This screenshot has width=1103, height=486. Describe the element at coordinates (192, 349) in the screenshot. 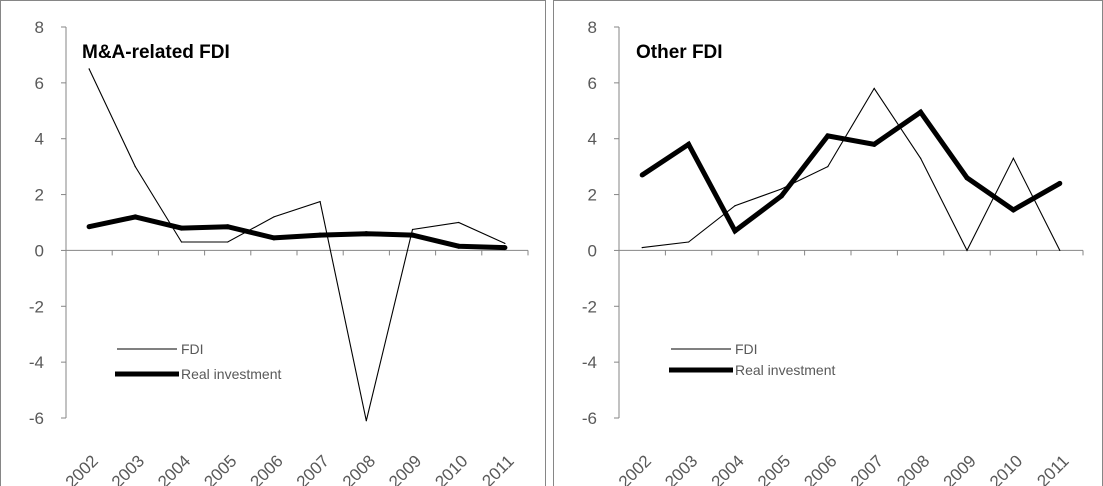

I see `left-legend-fdi-label: FDI` at that location.